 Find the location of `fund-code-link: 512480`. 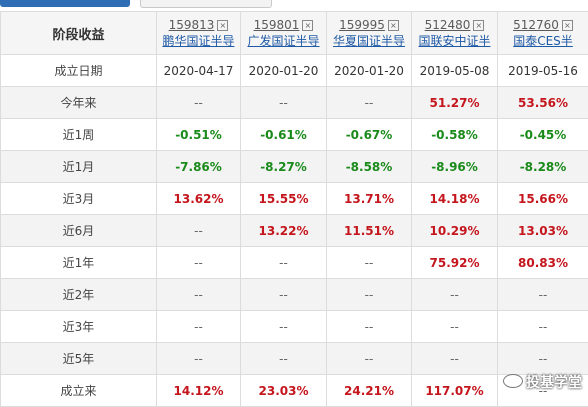

fund-code-link: 512480 is located at coordinates (448, 25).